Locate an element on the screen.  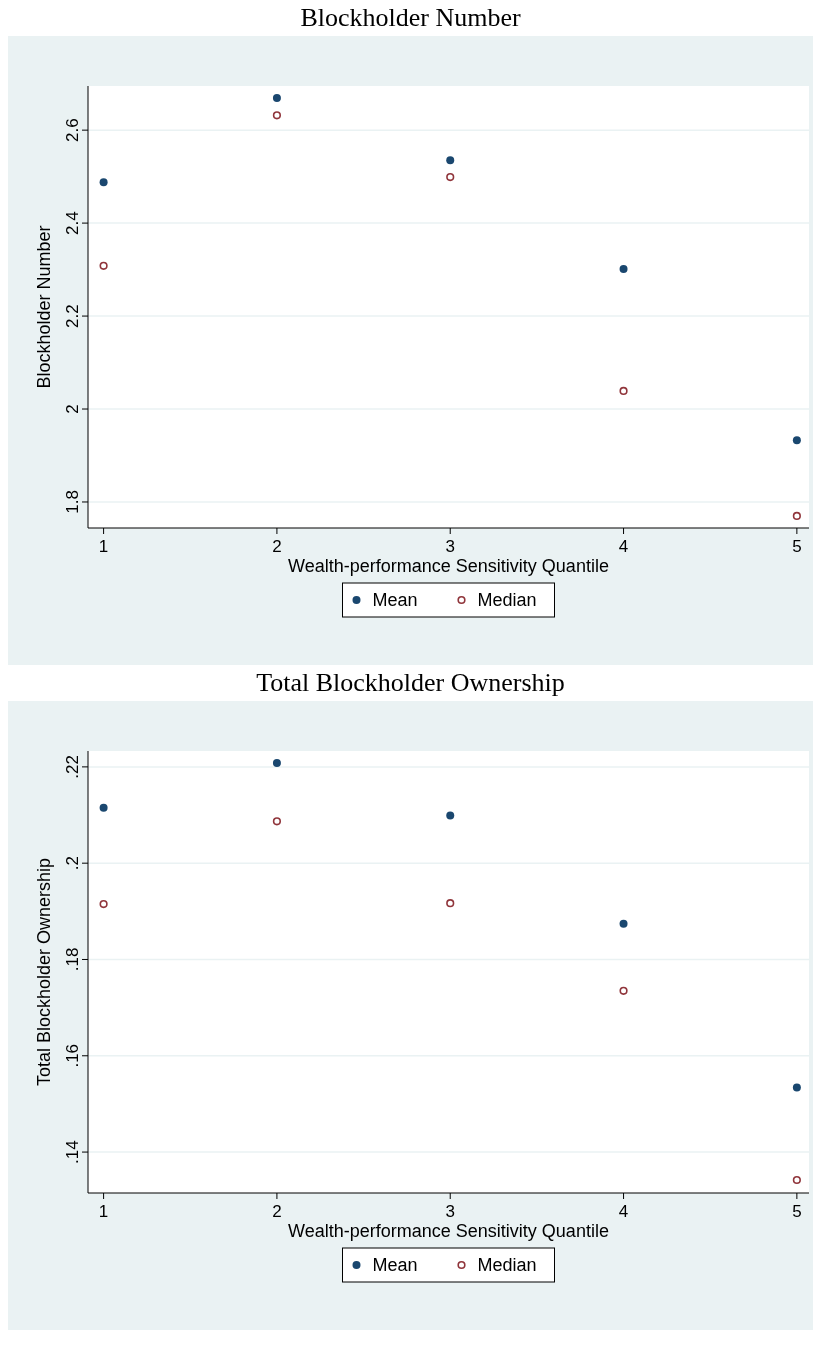
y-tick-label: .2 is located at coordinates (72, 863).